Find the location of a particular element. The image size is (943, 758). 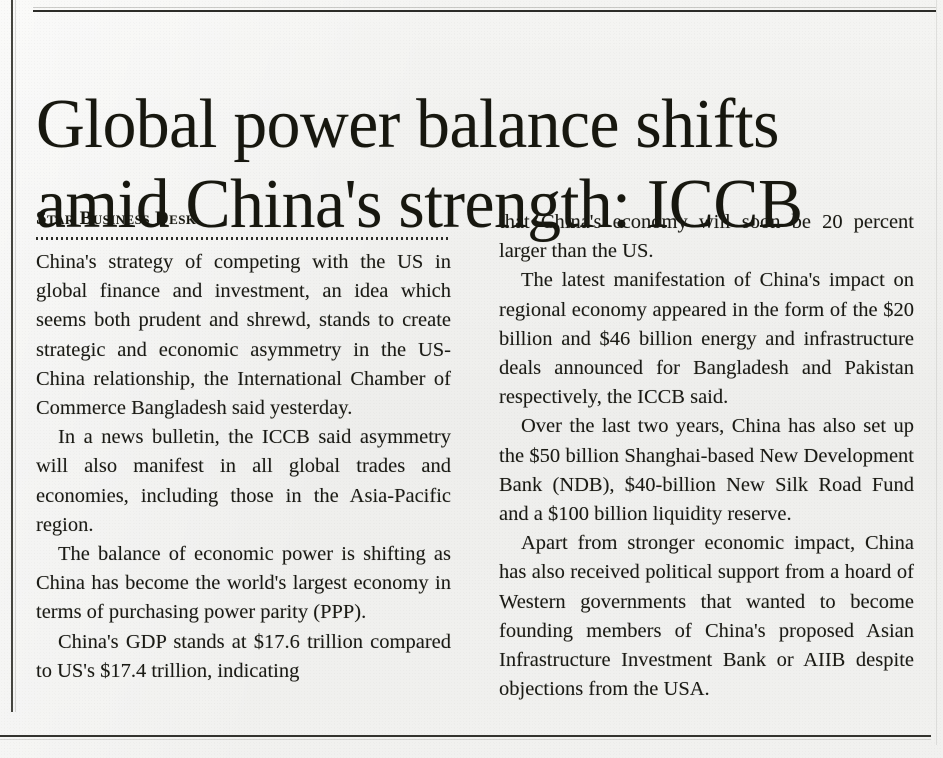

top-rule is located at coordinates (484, 11).